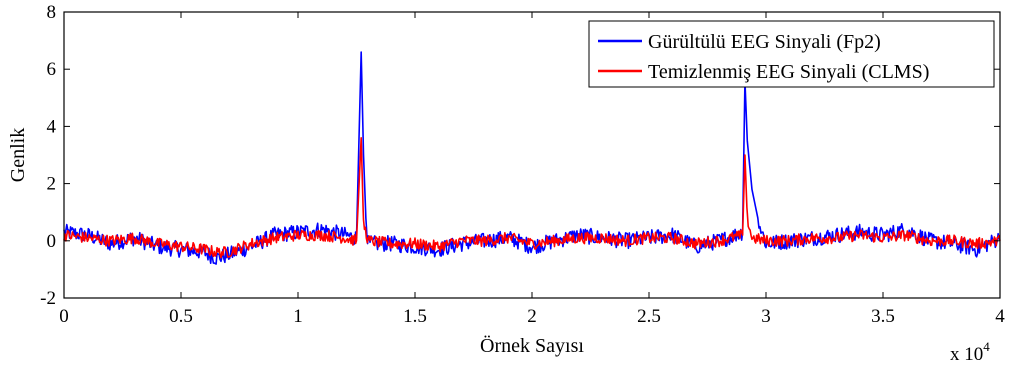 Image resolution: width=1011 pixels, height=367 pixels. Describe the element at coordinates (966, 354) in the screenshot. I see `x-multiplier-base: x 10` at that location.